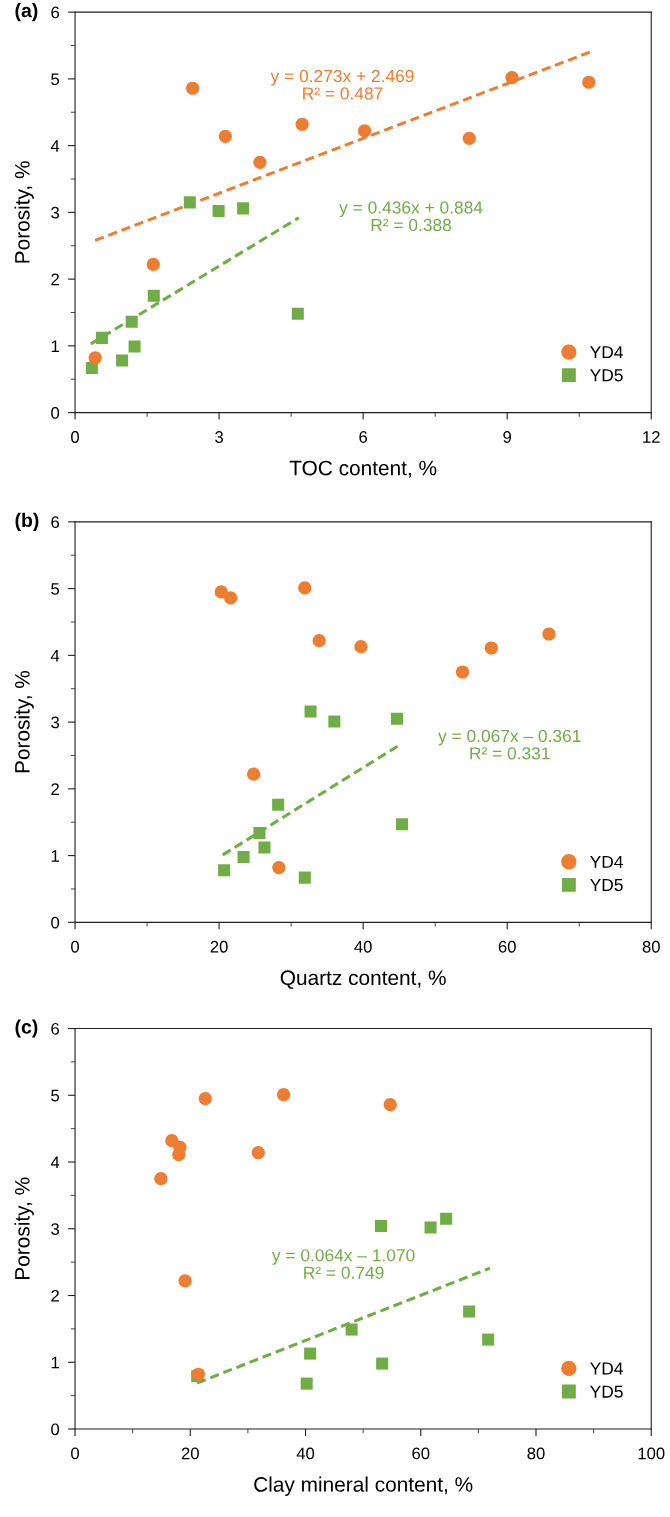  I want to click on chart-title: (b), so click(27, 521).